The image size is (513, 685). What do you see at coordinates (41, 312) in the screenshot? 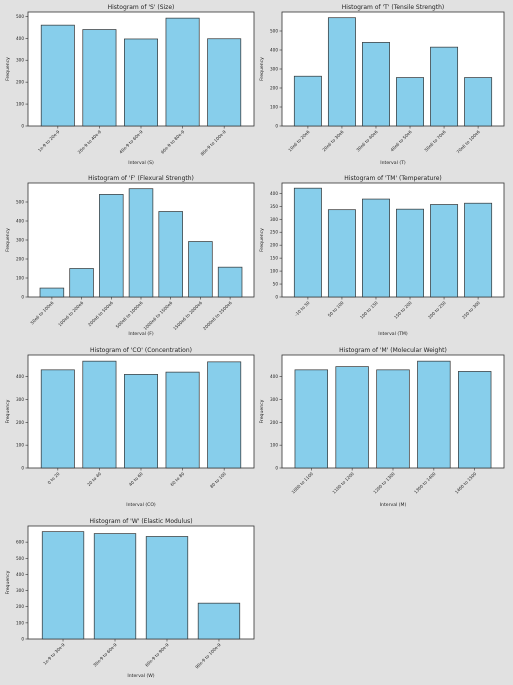
I see `x-tick-label: 50e6 to 100e6` at bounding box center [41, 312].